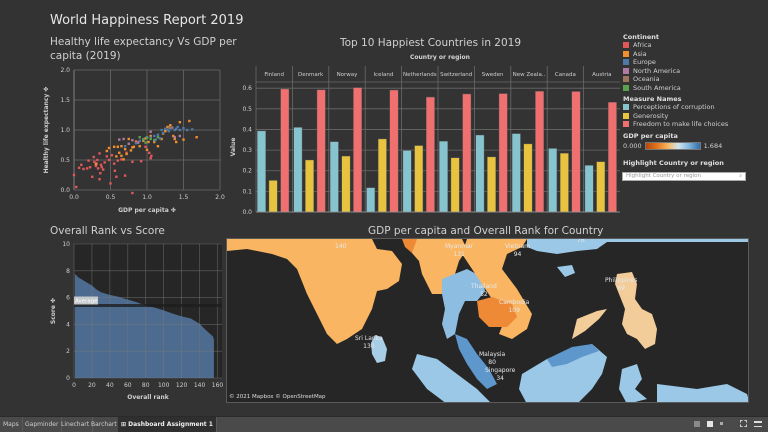 Image resolution: width=768 pixels, height=432 pixels. What do you see at coordinates (42, 424) in the screenshot?
I see `sheet-tab: Gapminder` at bounding box center [42, 424].